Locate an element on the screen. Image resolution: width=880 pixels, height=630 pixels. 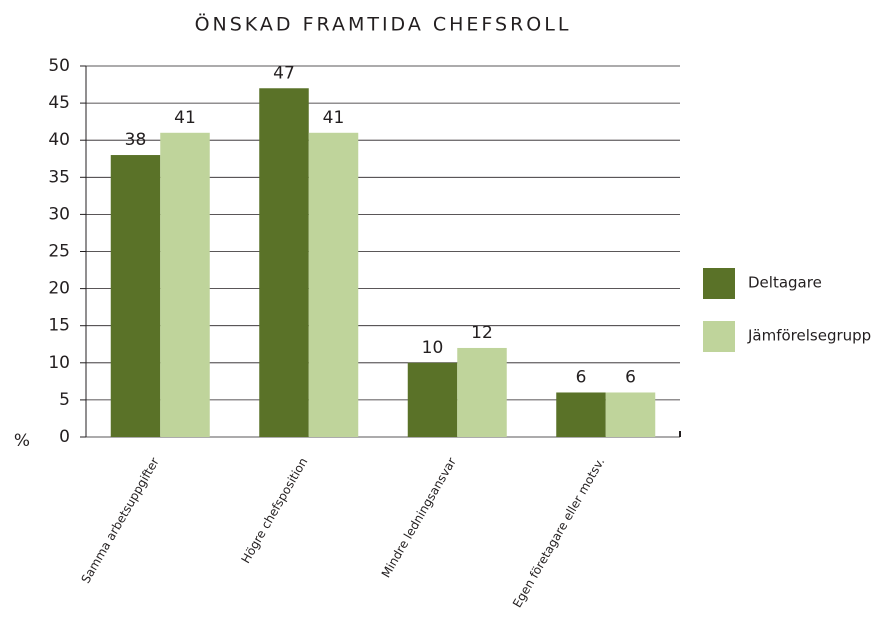
y-tick-label: 35 is located at coordinates (59, 177).